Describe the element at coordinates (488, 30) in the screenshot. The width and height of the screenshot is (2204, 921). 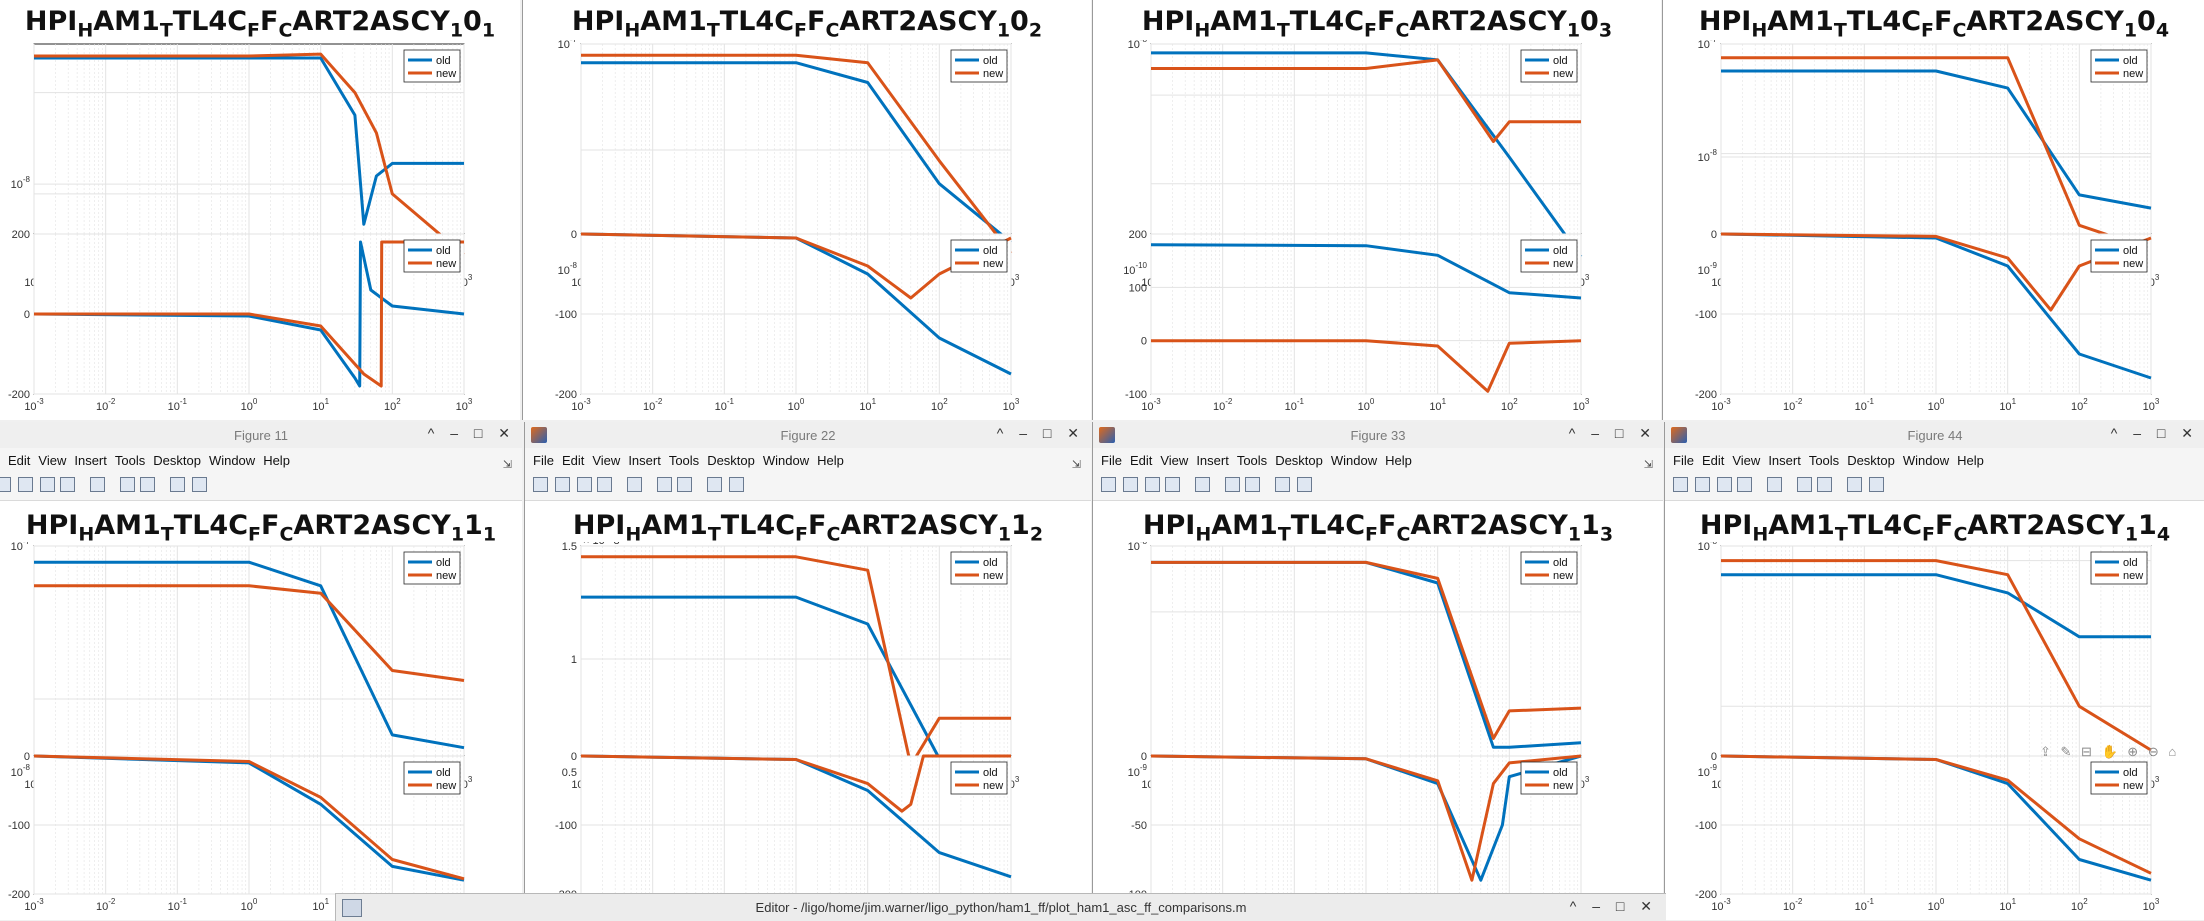
I see `title-subscript: 1` at that location.